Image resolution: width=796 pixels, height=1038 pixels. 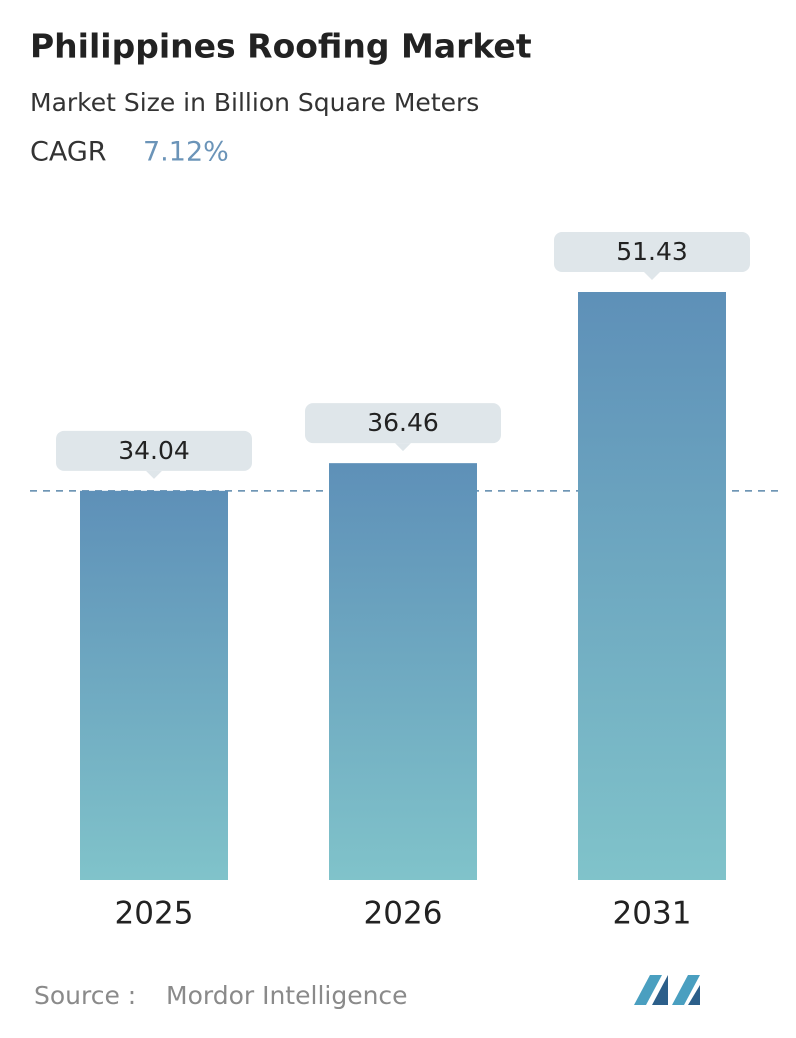 I want to click on value-label: 34.04, so click(x=154, y=450).